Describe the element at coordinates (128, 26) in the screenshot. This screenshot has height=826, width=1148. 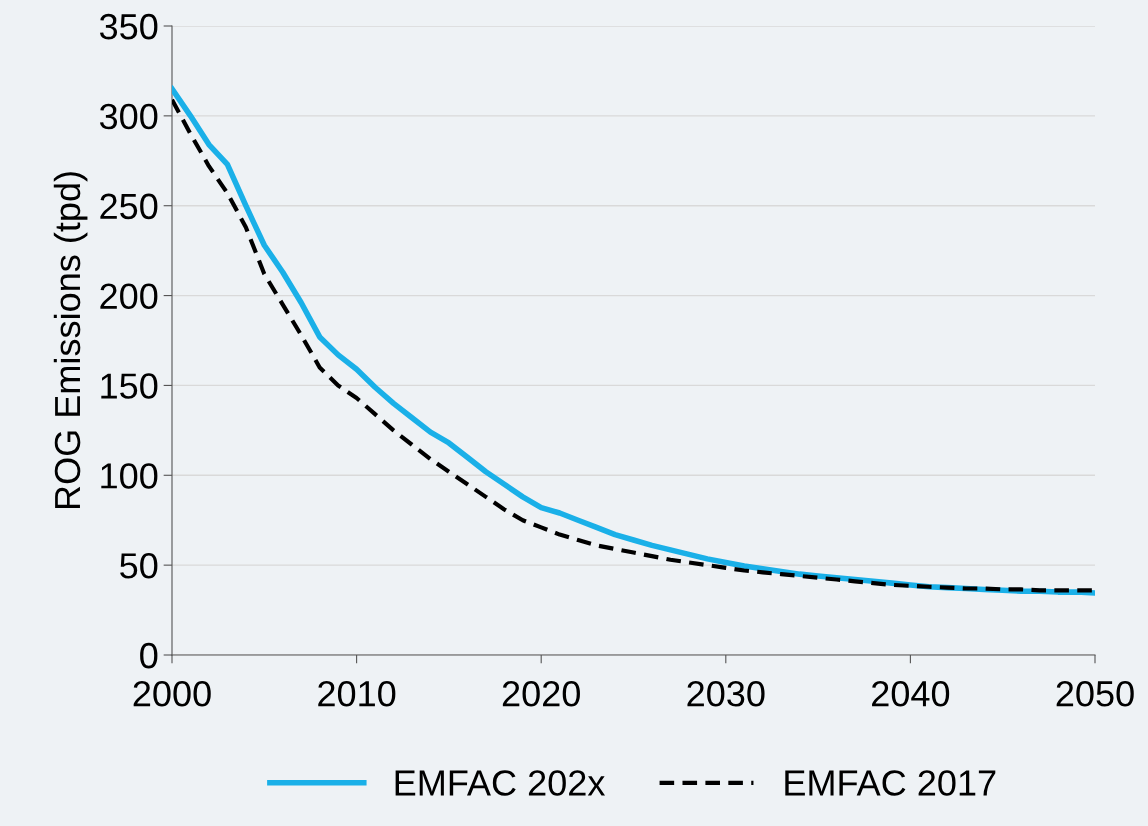
I see `y-tick-label: 350` at that location.